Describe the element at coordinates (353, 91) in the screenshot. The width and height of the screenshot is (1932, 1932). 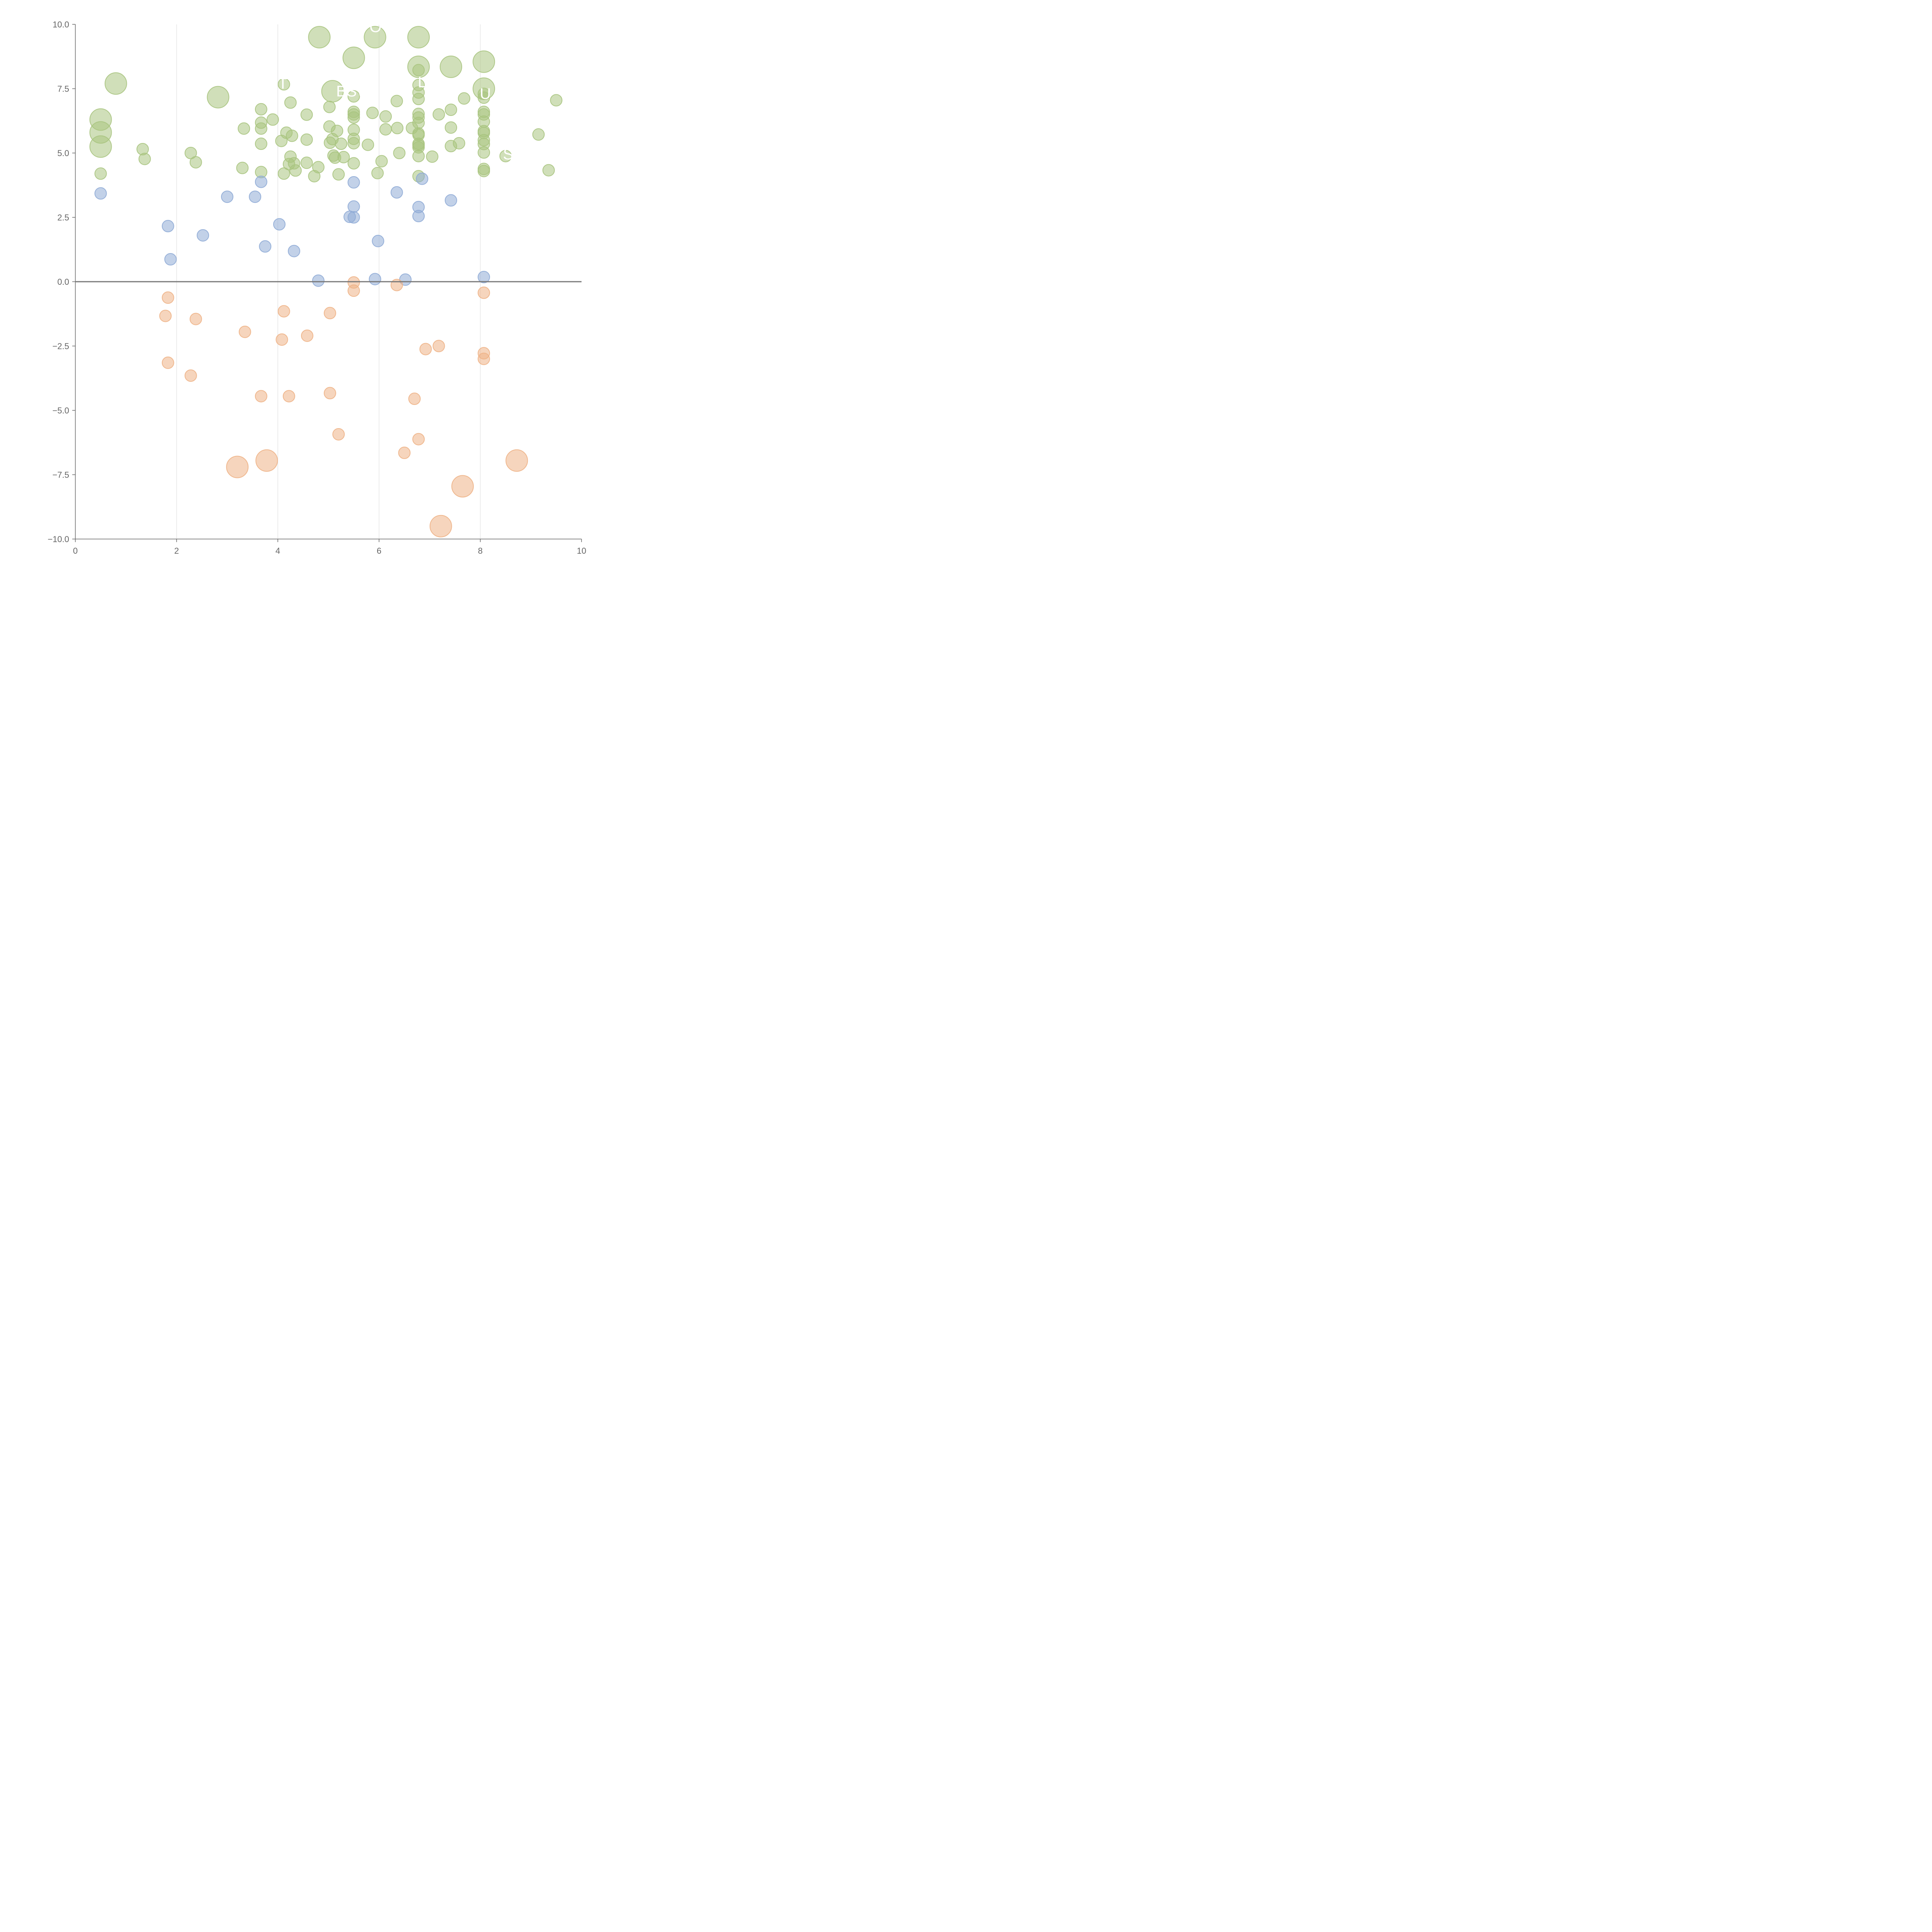
I see `bubble-annotation-label: BSW` at that location.